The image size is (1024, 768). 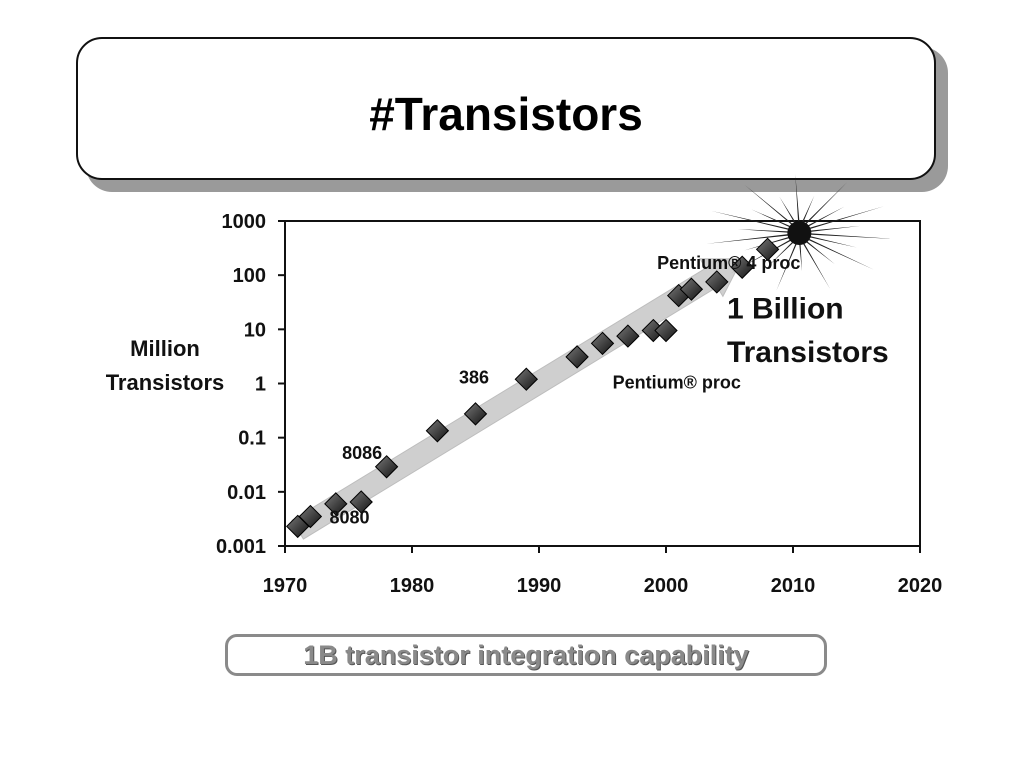 I want to click on x-tick-label: 2020, so click(x=920, y=586).